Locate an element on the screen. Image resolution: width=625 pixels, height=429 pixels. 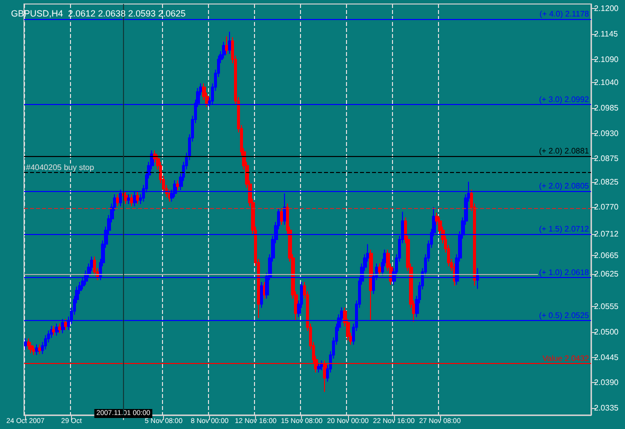
y-tick-label: 2.1040 is located at coordinates (607, 83).